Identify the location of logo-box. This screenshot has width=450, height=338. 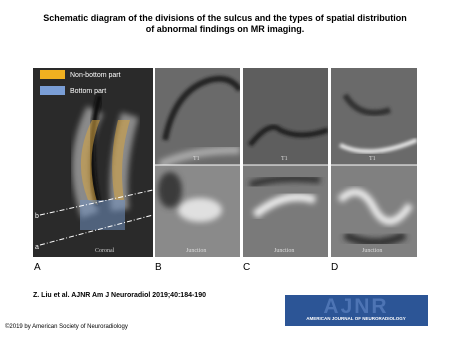
(356, 310).